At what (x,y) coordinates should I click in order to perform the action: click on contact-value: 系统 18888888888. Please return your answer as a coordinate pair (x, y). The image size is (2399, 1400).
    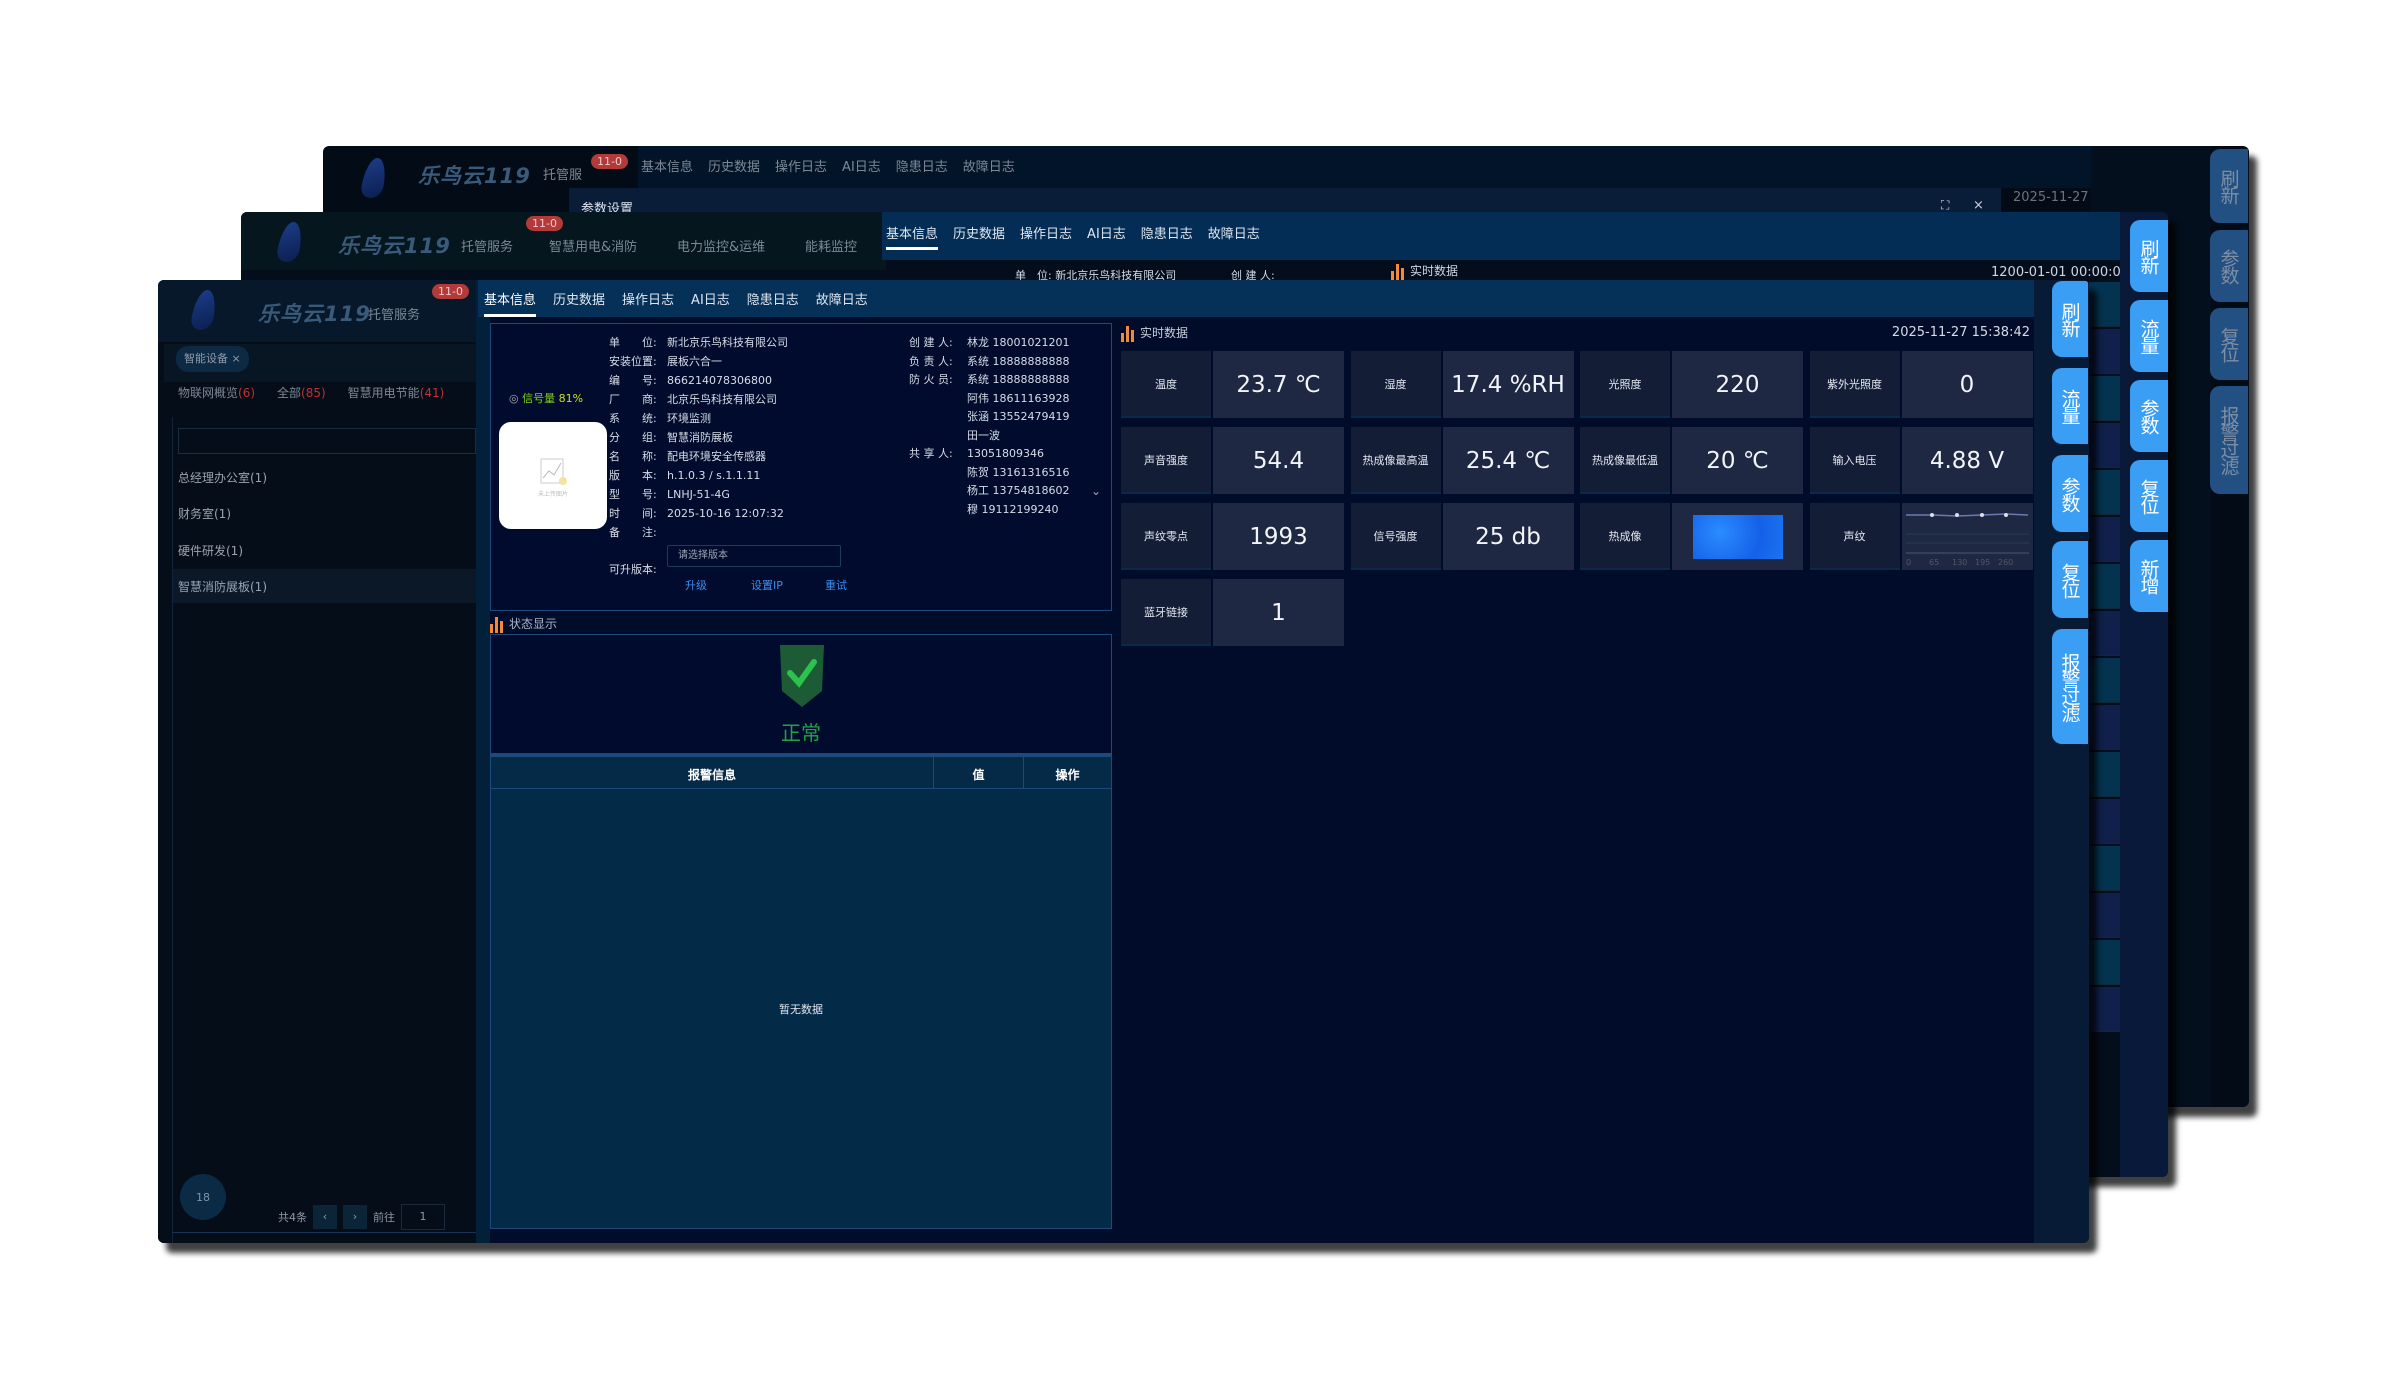
    Looking at the image, I should click on (1018, 361).